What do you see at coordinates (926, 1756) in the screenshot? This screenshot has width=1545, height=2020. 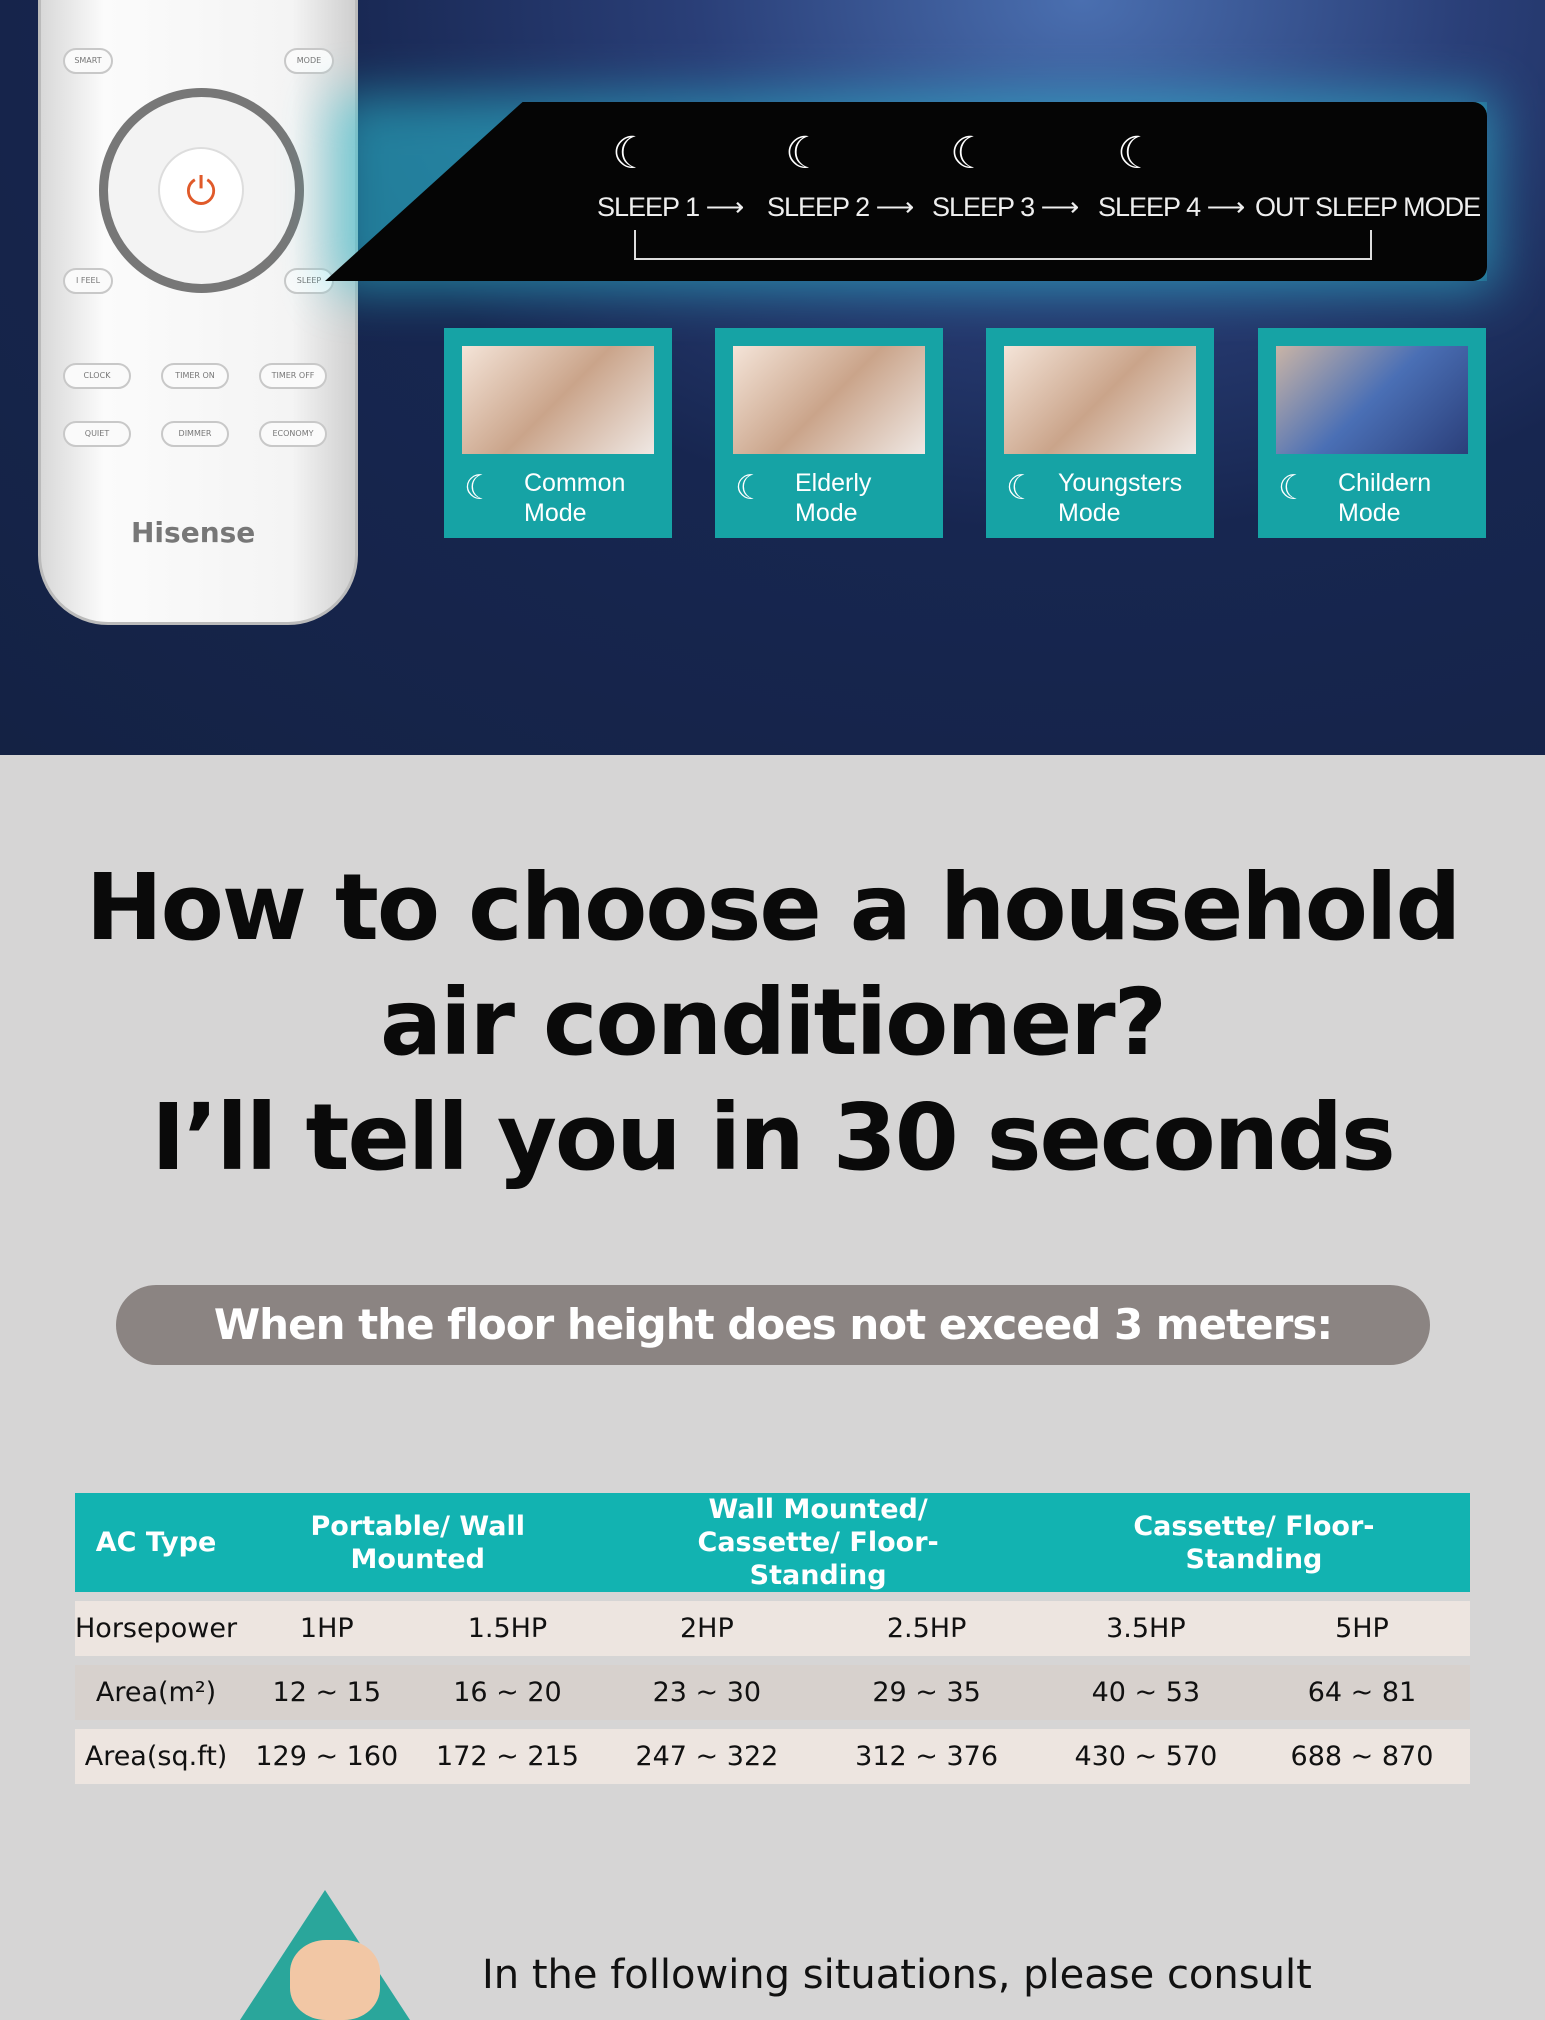 I see `cell: 312 ~ 376` at bounding box center [926, 1756].